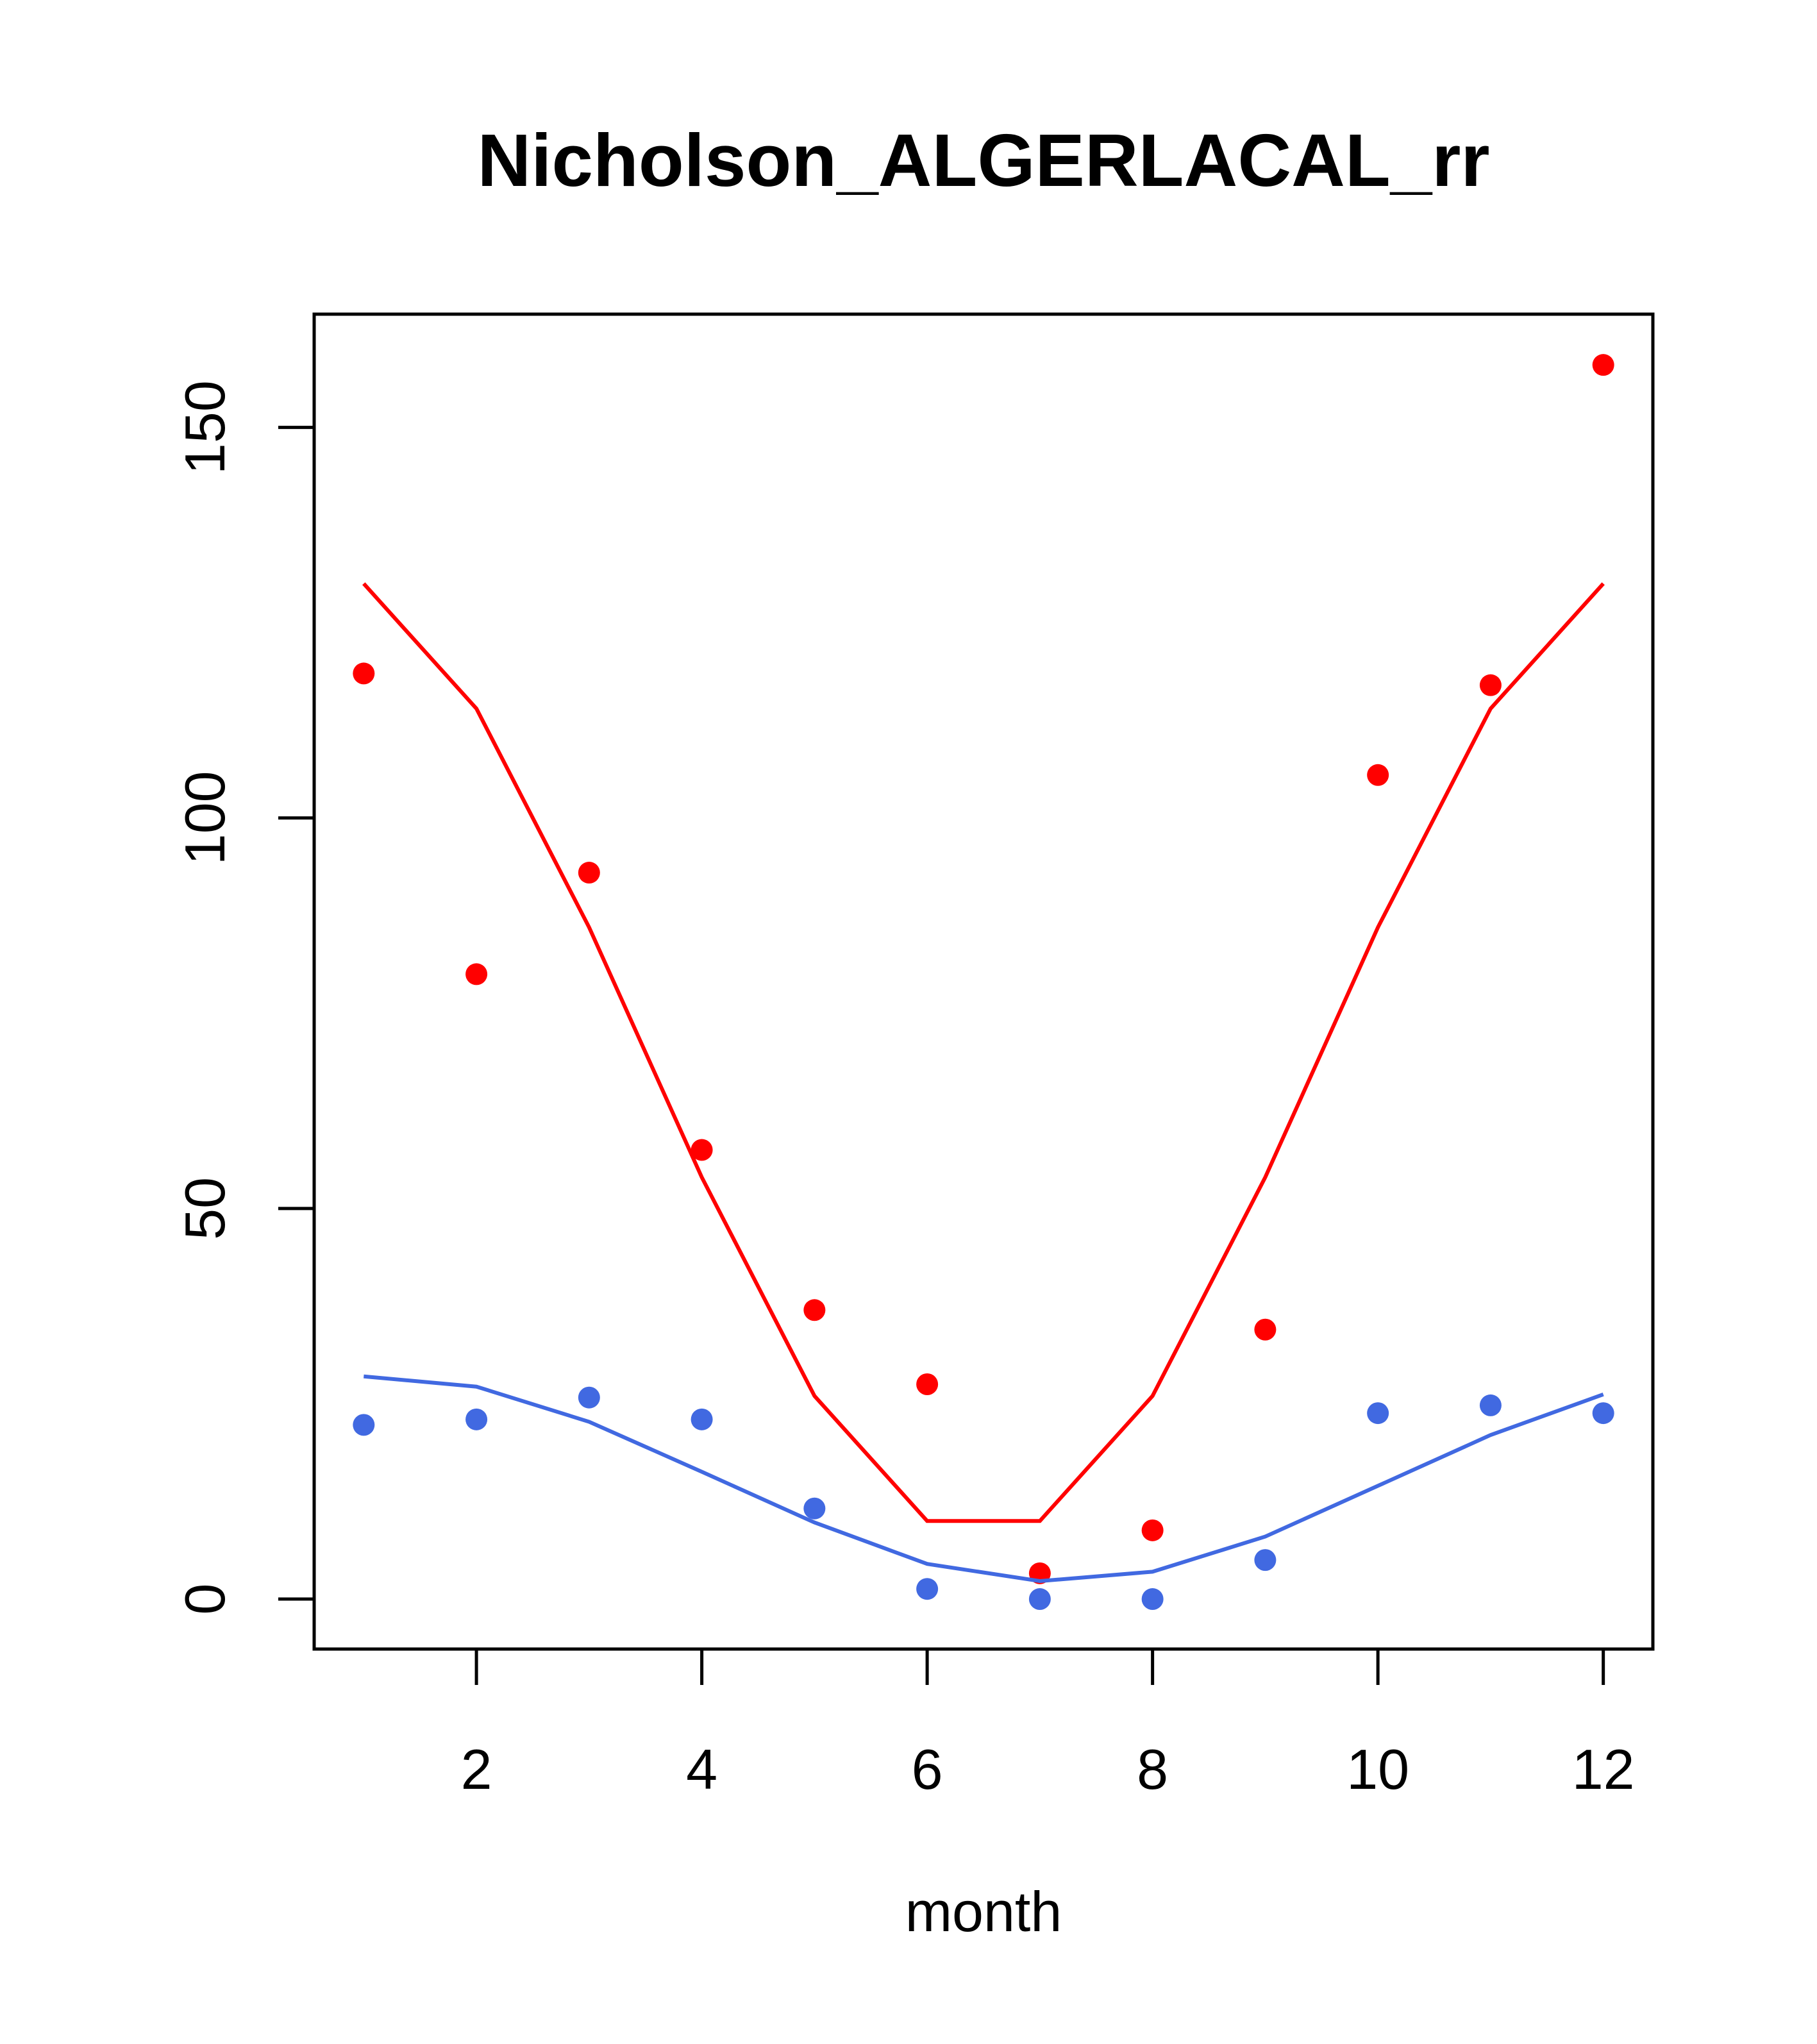 The height and width of the screenshot is (2044, 1817). I want to click on x-tick-label-2: 2, so click(476, 1769).